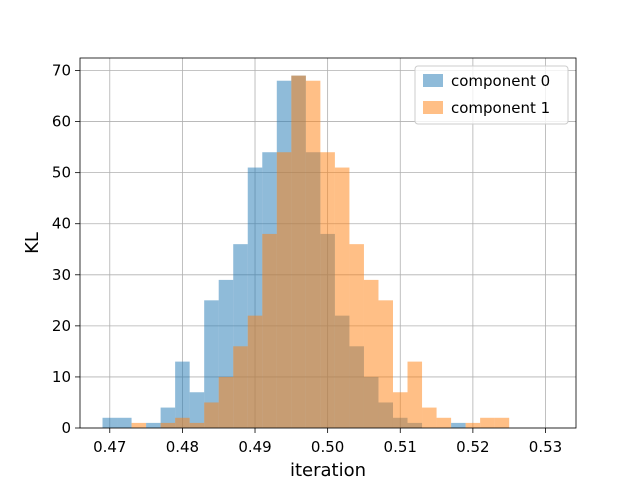 This screenshot has width=640, height=480. I want to click on y-axis-label: KL, so click(32, 243).